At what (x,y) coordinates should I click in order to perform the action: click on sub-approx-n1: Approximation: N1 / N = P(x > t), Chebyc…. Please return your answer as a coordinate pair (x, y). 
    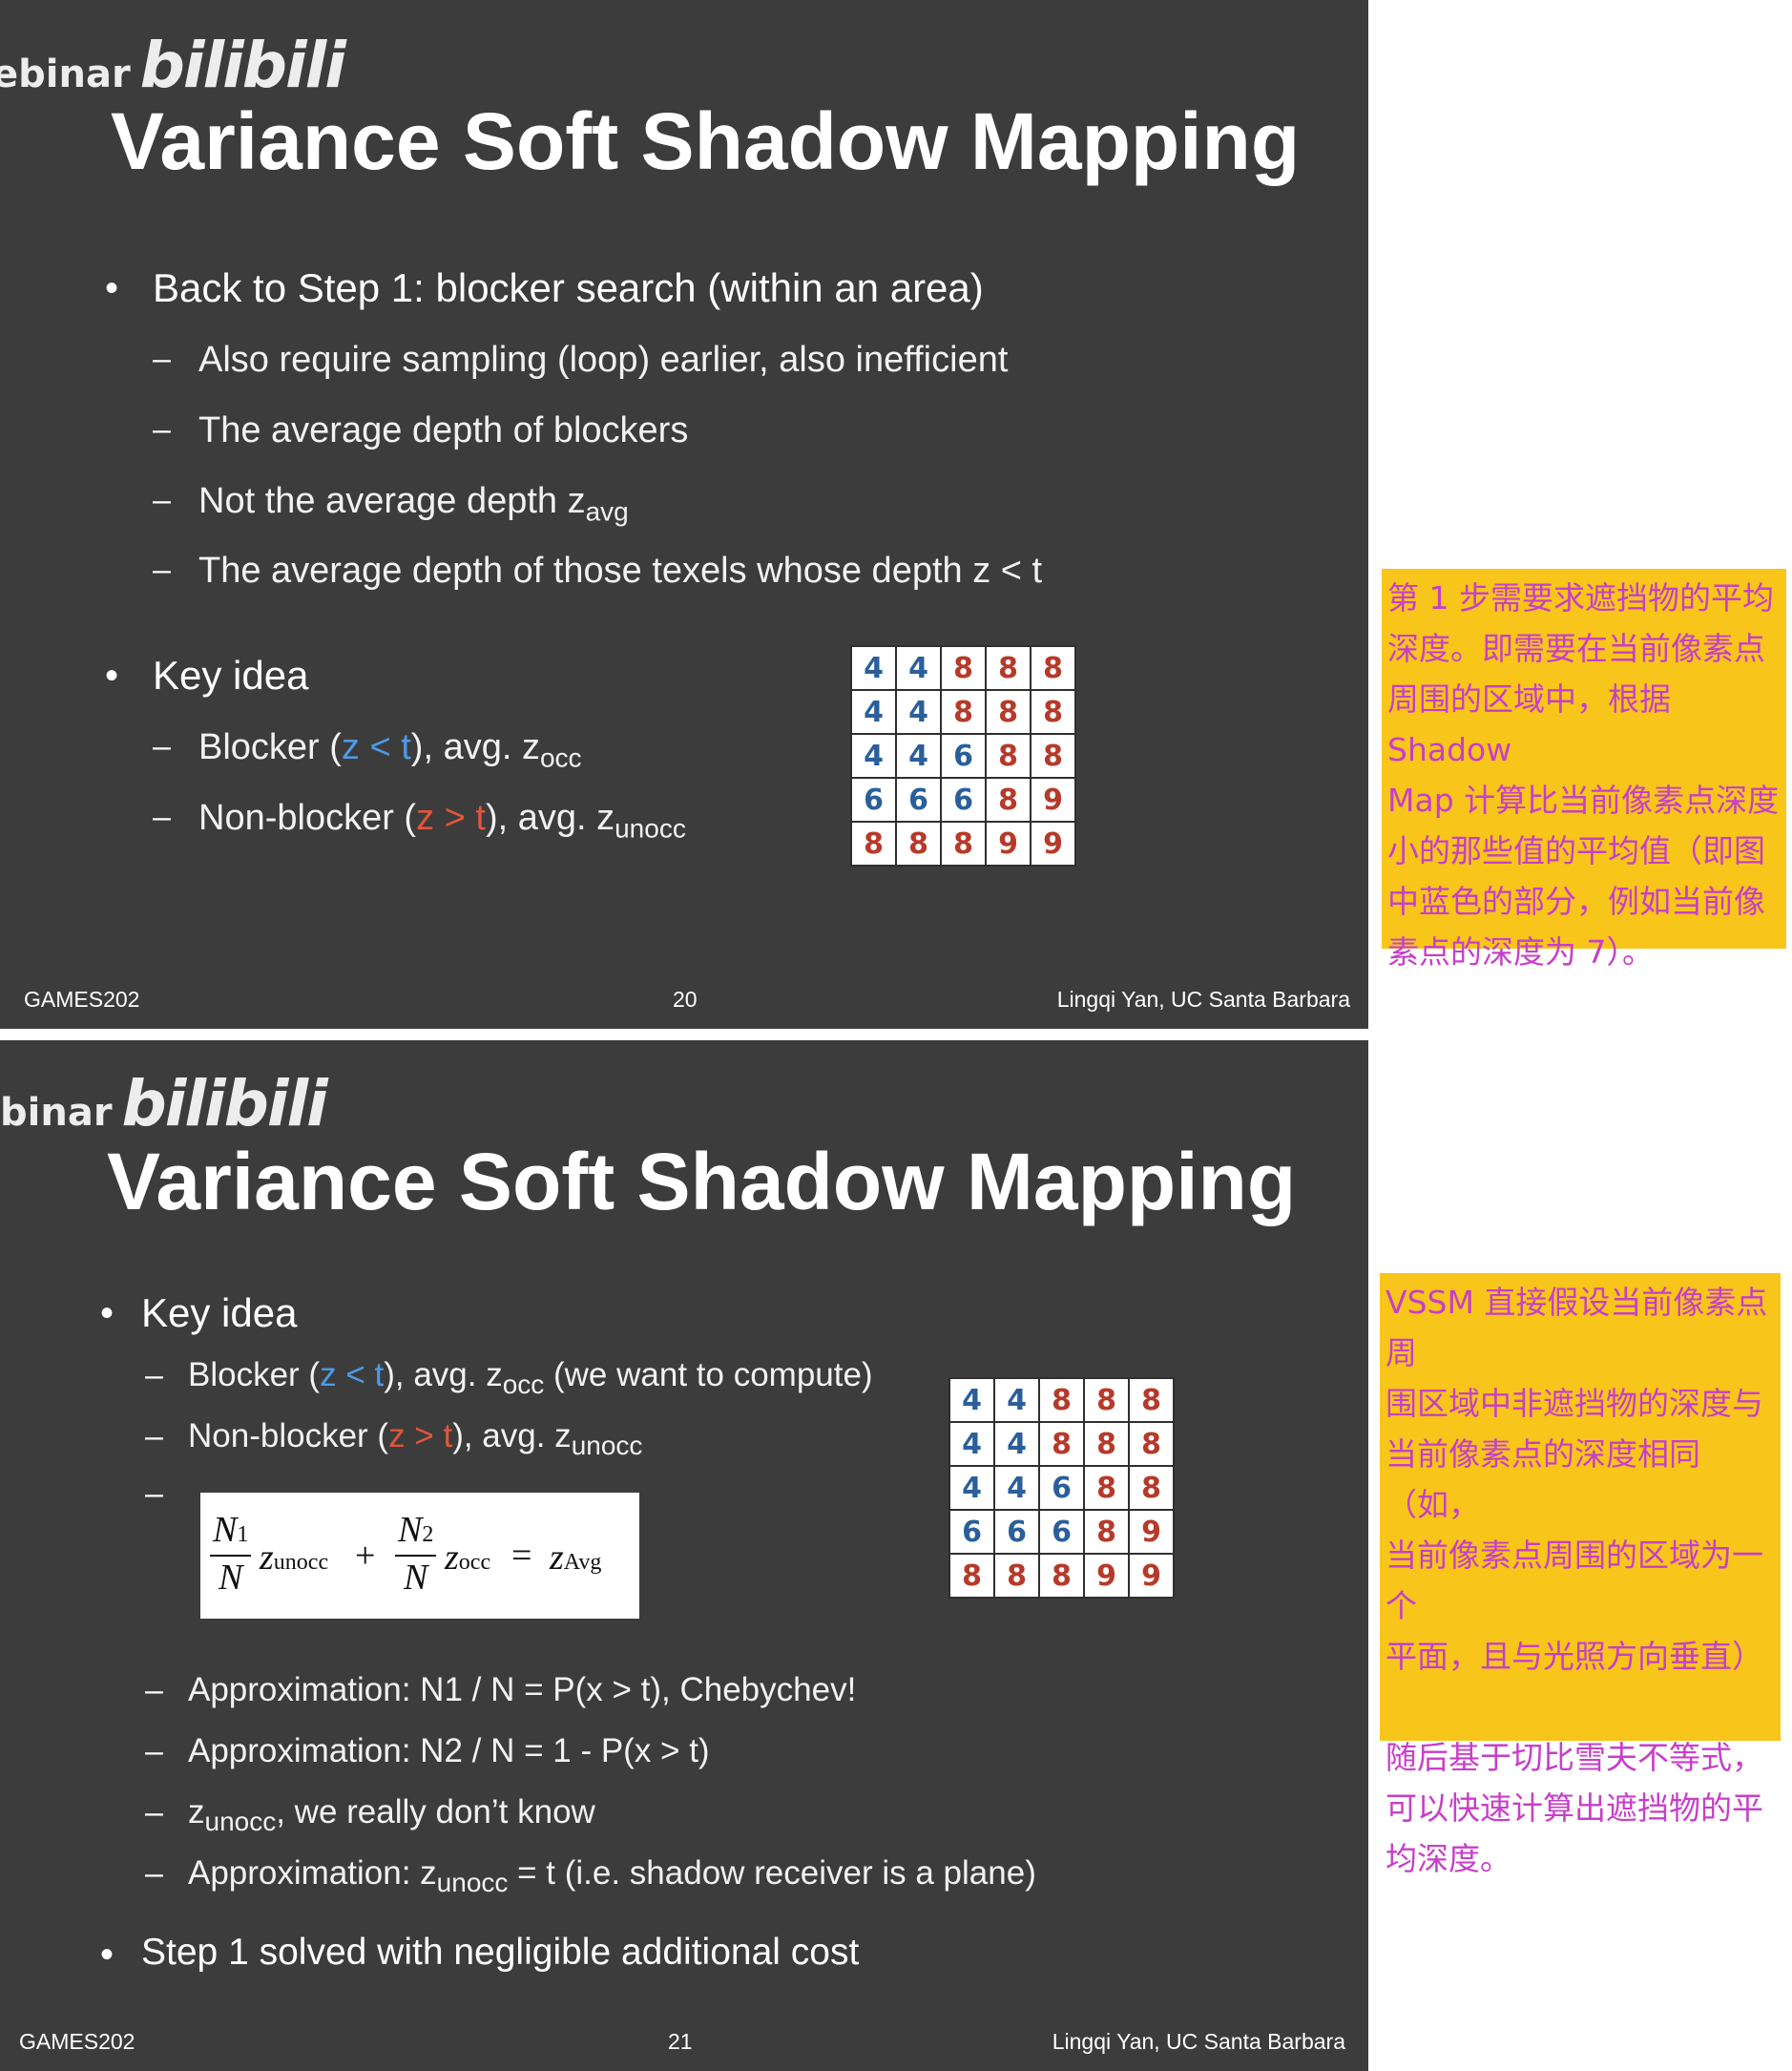
    Looking at the image, I should click on (522, 1689).